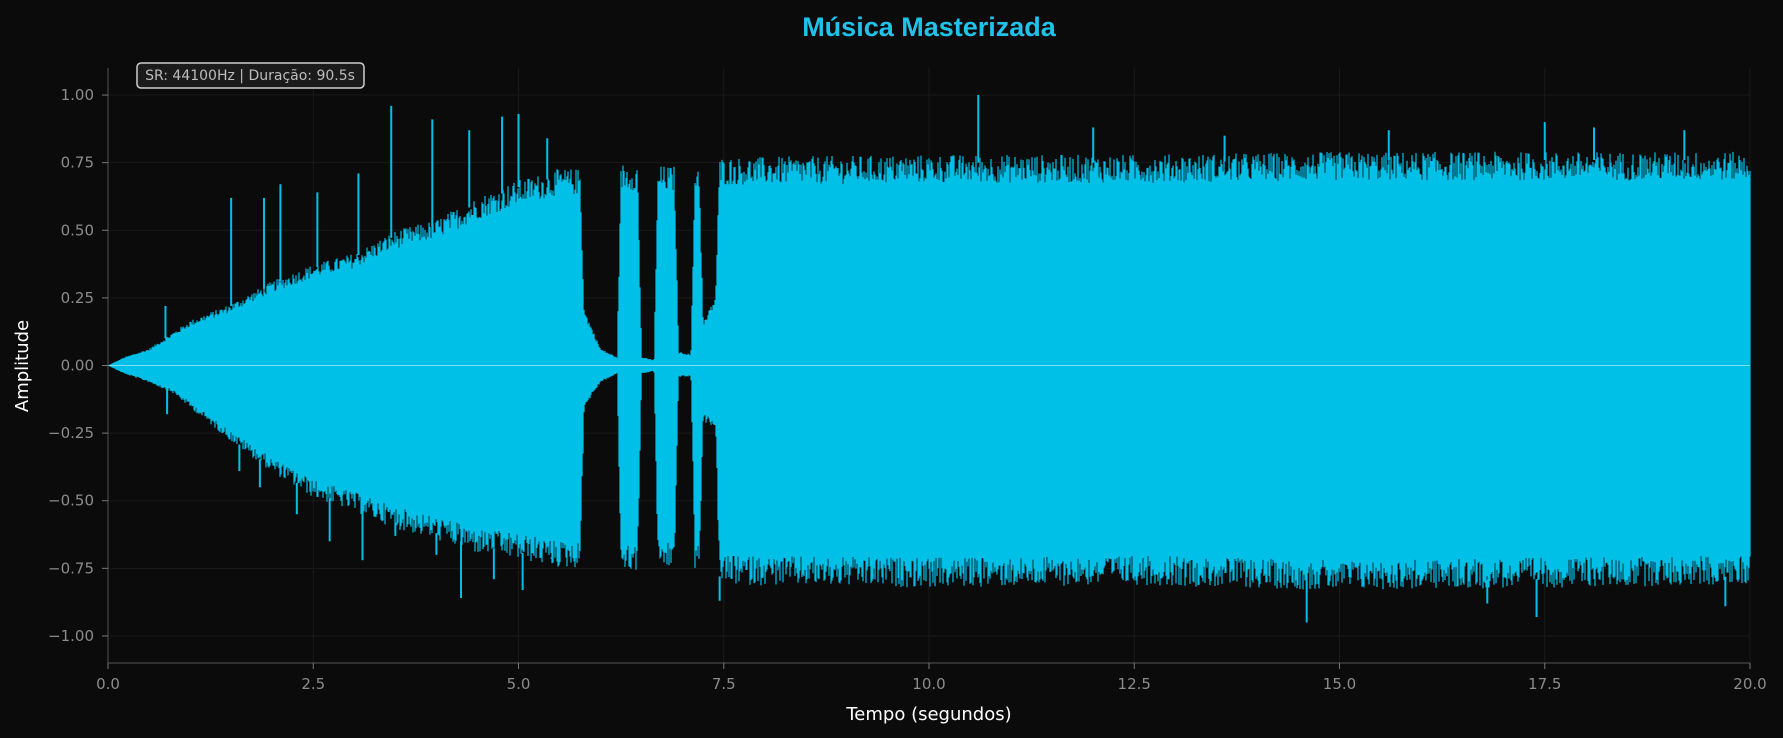  What do you see at coordinates (928, 684) in the screenshot?
I see `x-tick-label: 10.0` at bounding box center [928, 684].